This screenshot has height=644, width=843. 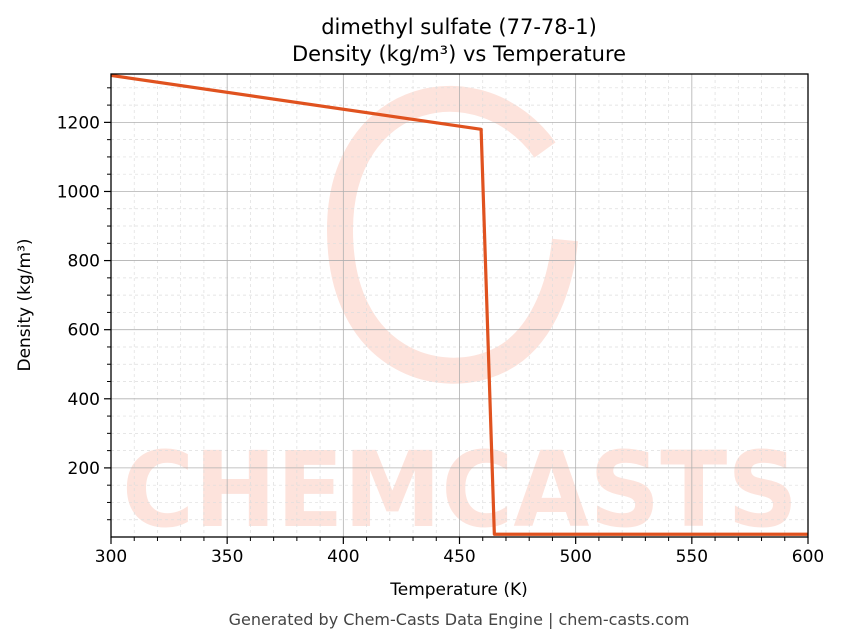 What do you see at coordinates (78, 123) in the screenshot?
I see `y-tick-label: 1200` at bounding box center [78, 123].